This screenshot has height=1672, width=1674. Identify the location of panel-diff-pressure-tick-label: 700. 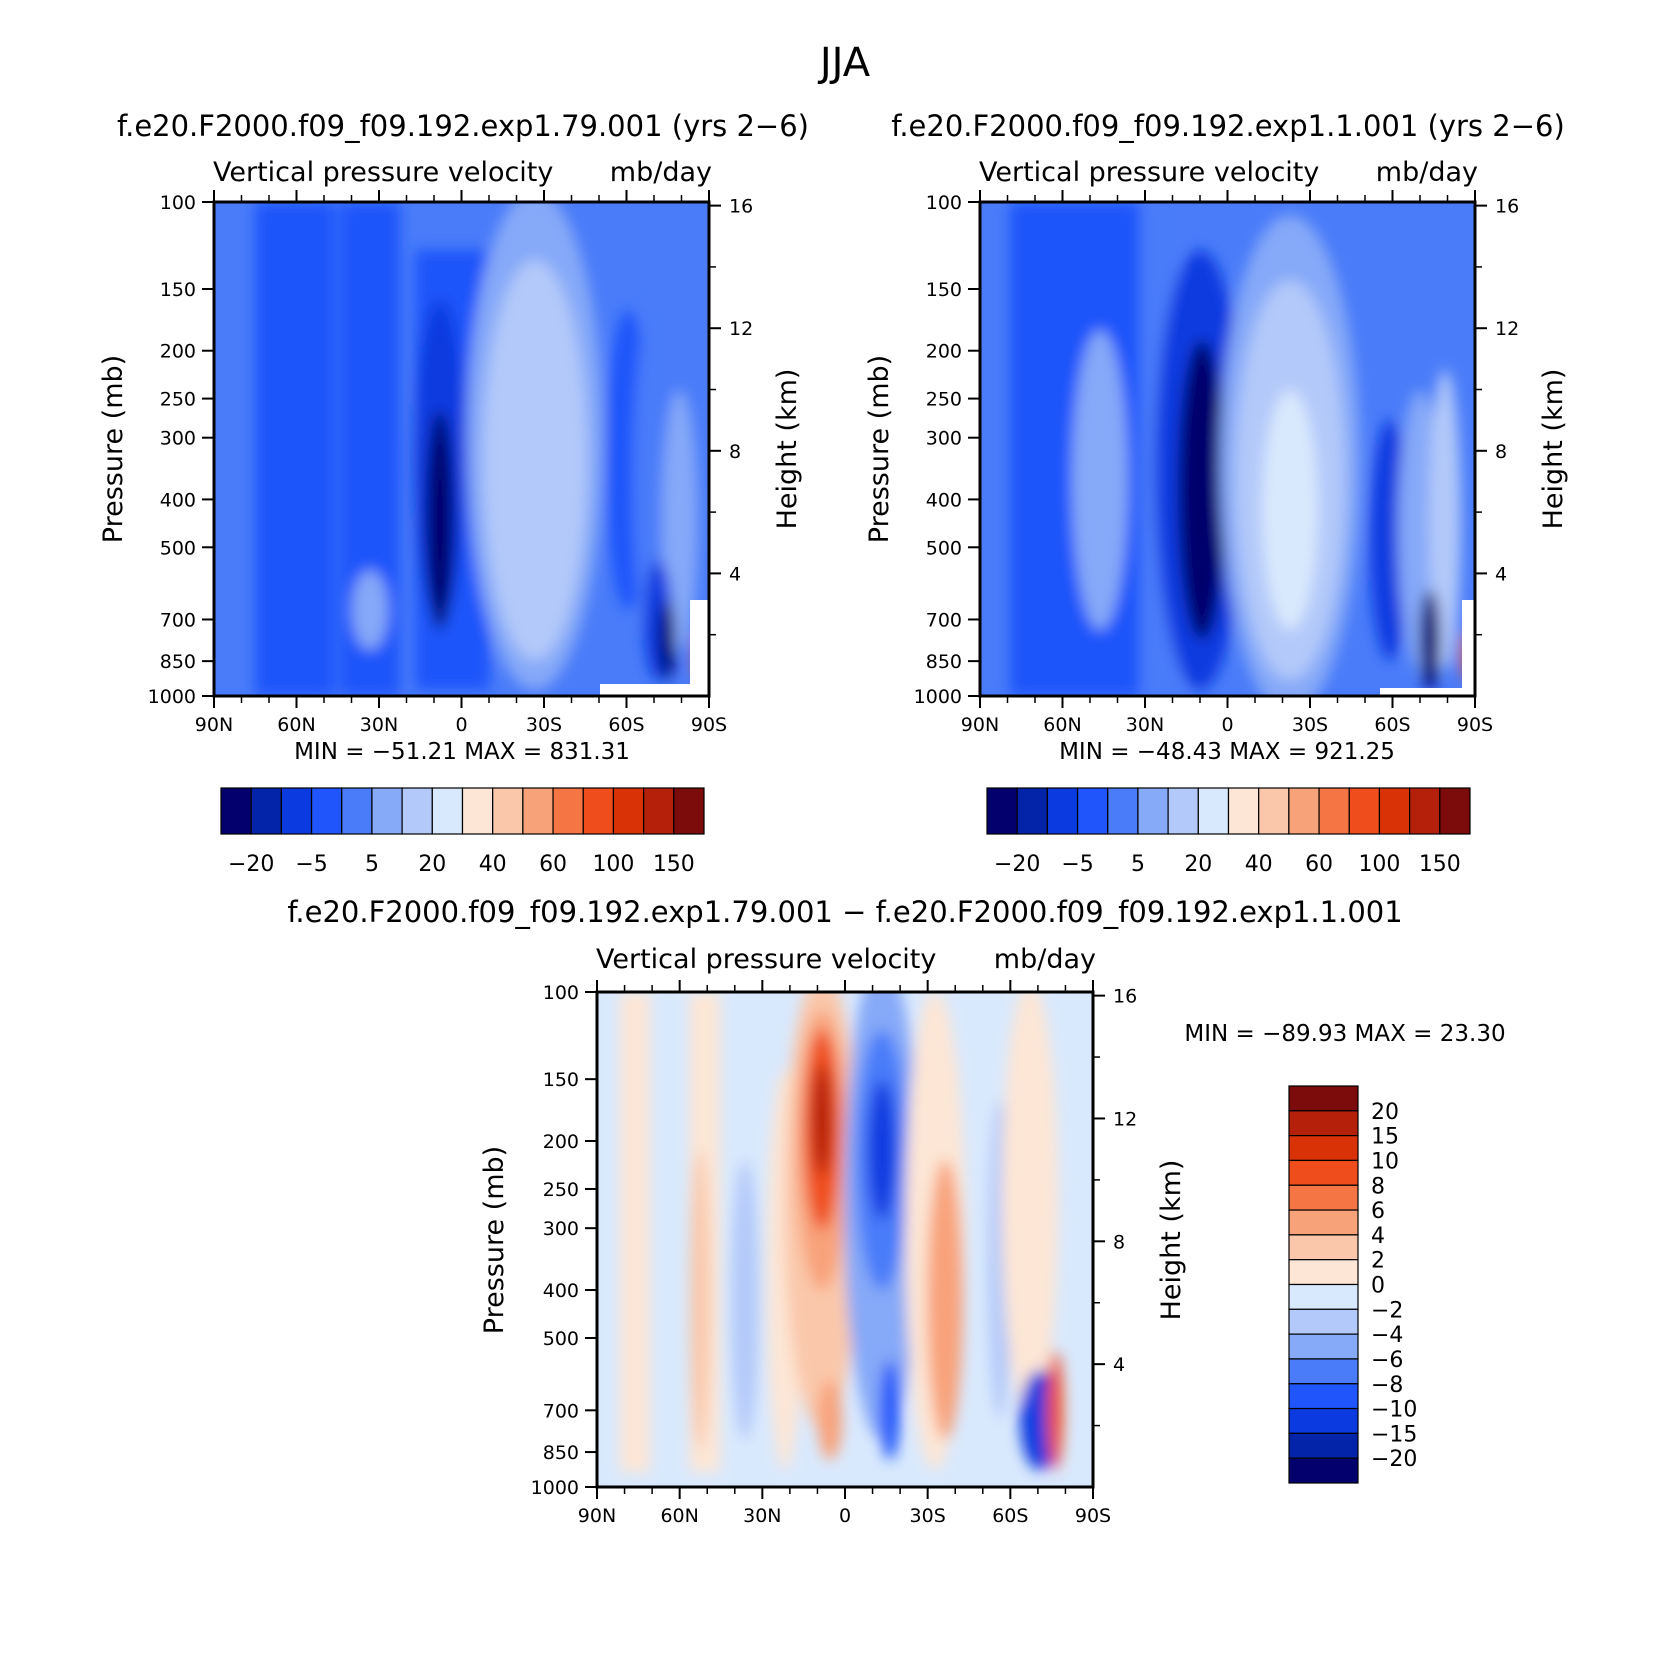
(561, 1411).